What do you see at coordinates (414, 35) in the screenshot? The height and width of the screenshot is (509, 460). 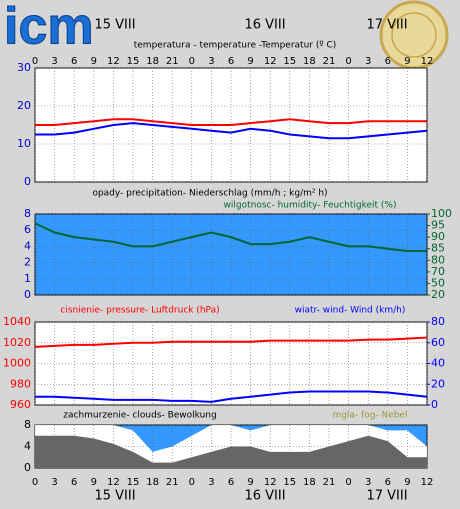 I see `seal-ring` at bounding box center [414, 35].